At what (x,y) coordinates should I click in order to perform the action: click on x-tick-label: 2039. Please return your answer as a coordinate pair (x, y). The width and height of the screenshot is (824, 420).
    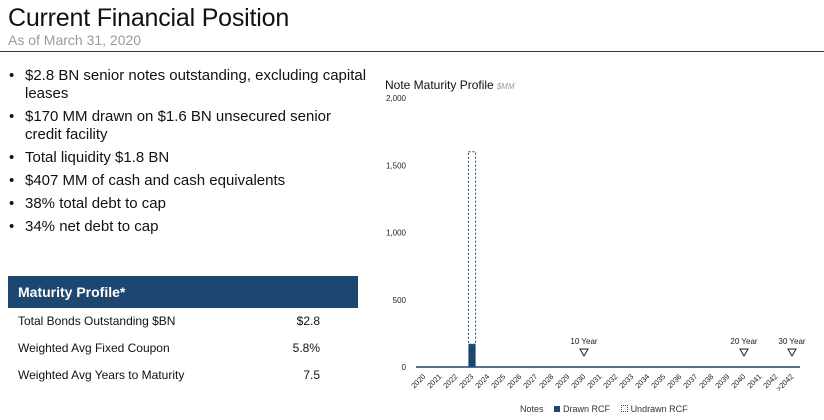
    Looking at the image, I should click on (722, 381).